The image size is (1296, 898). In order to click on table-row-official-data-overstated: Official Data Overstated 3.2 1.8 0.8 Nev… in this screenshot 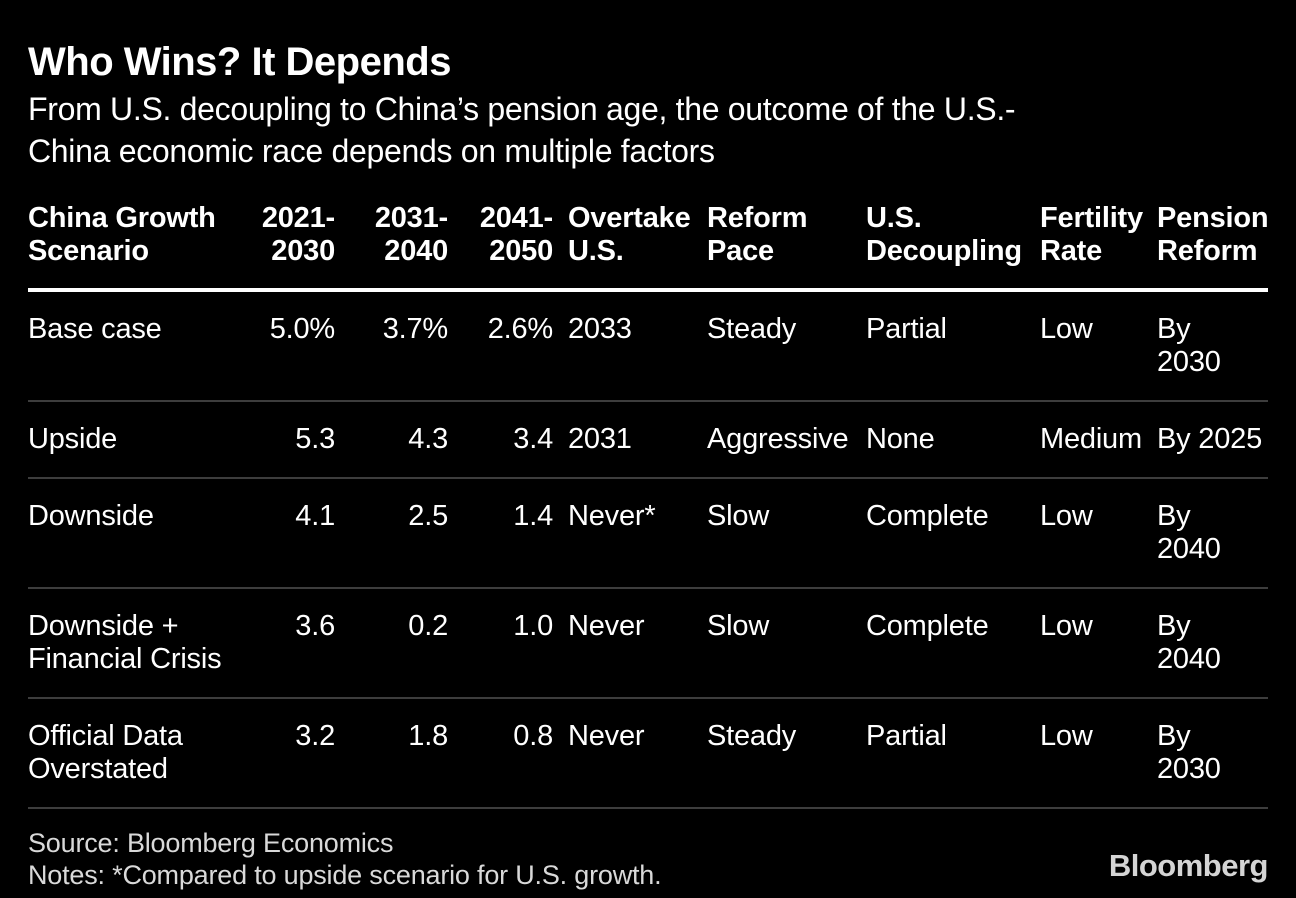, I will do `click(648, 753)`.